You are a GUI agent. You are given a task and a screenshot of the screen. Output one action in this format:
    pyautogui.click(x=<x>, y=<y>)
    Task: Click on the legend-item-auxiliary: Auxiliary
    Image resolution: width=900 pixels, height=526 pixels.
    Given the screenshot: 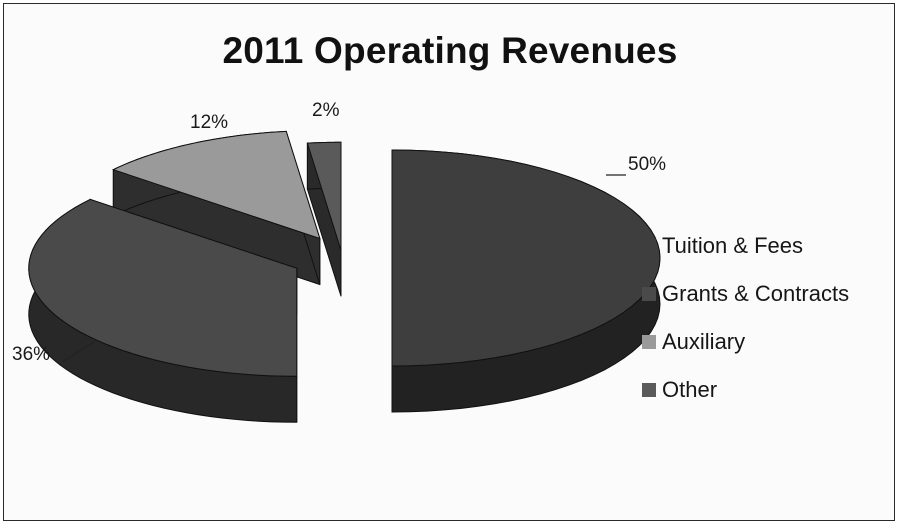 What is the action you would take?
    pyautogui.click(x=745, y=342)
    